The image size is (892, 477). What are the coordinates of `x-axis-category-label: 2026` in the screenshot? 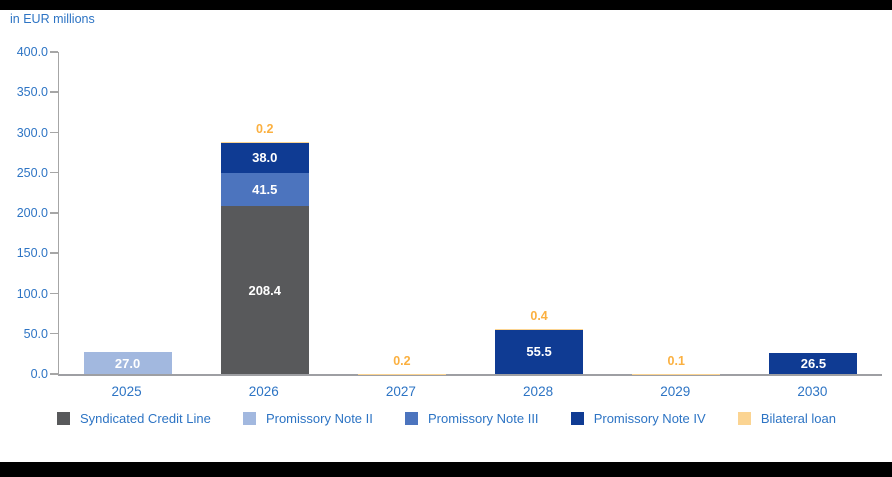 It's located at (263, 391).